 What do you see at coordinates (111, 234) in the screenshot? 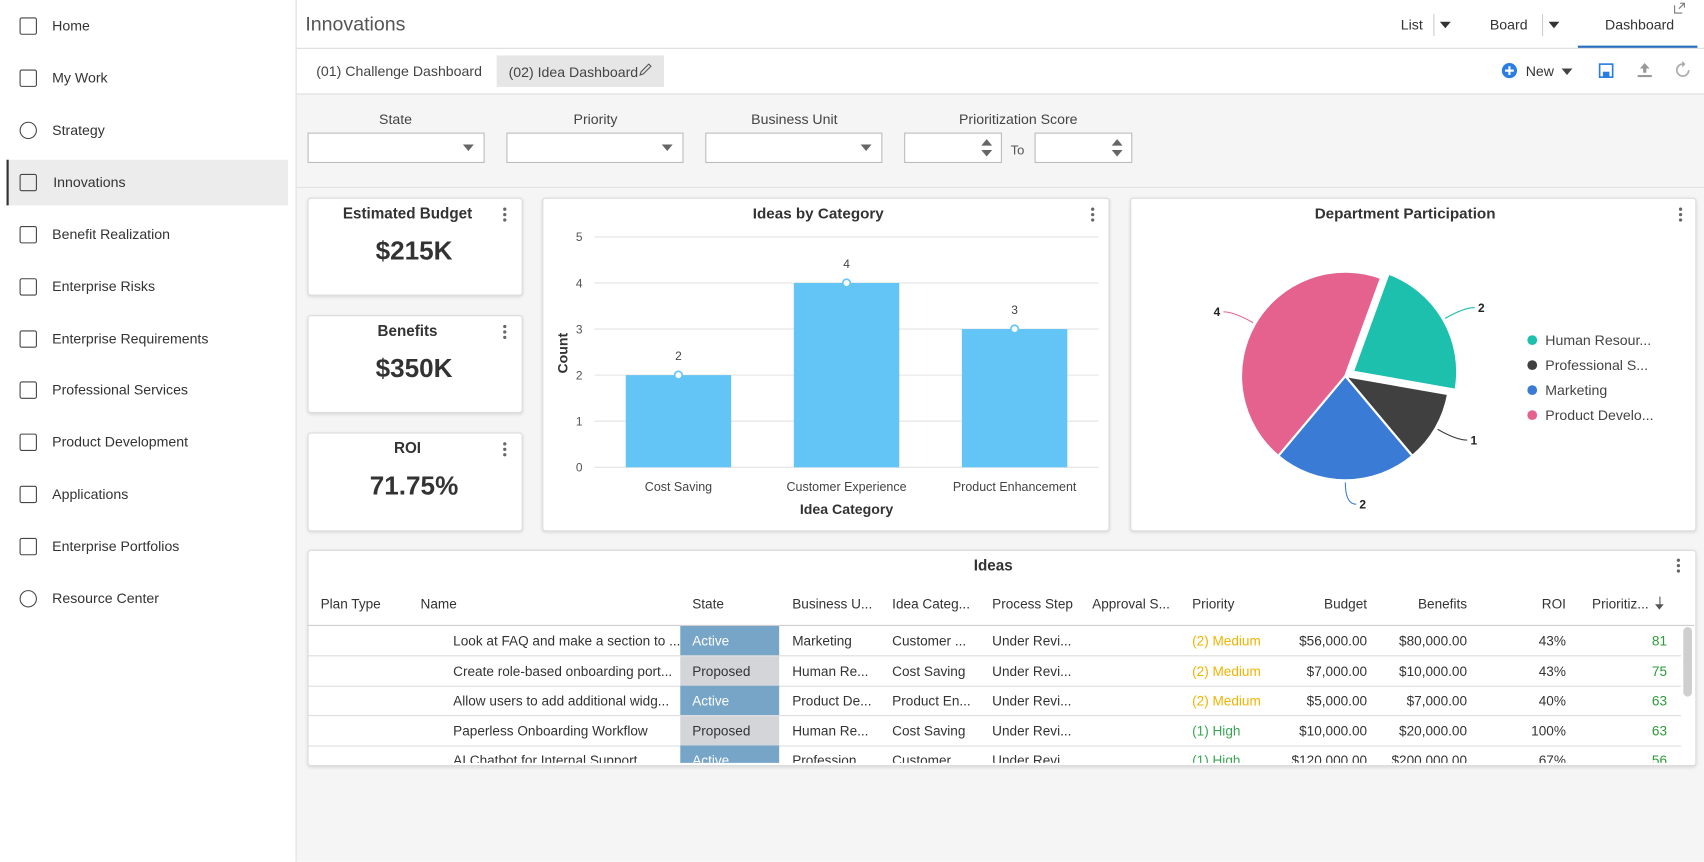
I see `sidebar-item: Benefit Realization` at bounding box center [111, 234].